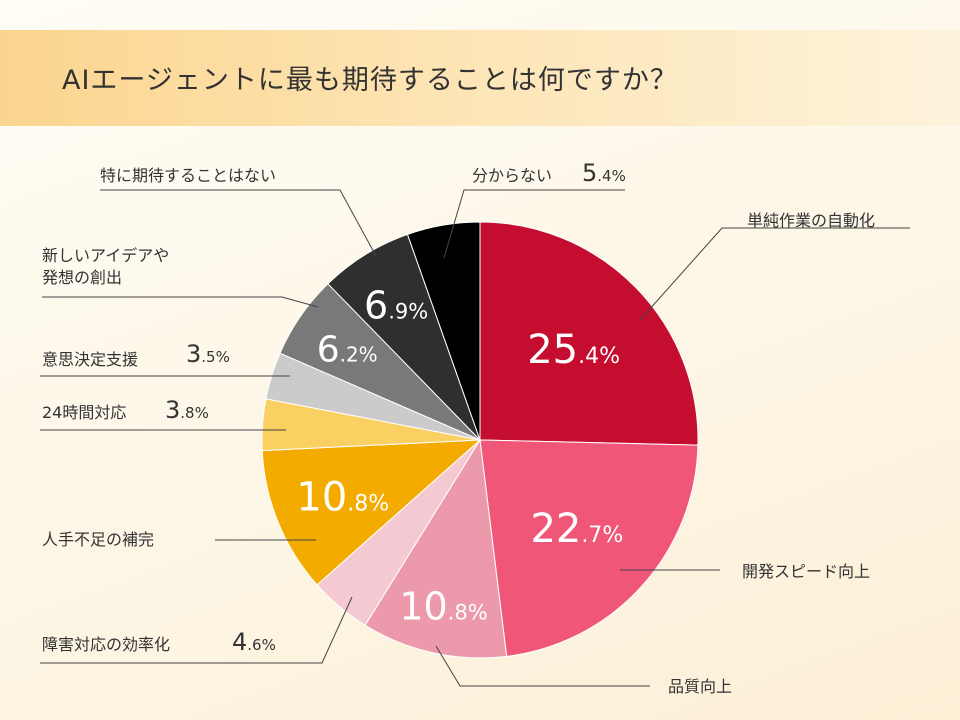 The width and height of the screenshot is (960, 720). Describe the element at coordinates (604, 173) in the screenshot. I see `data-label: 5.4%` at that location.